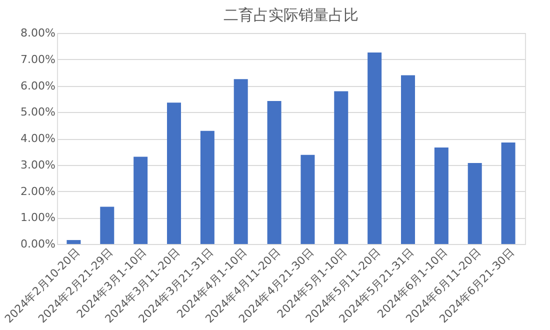 This screenshot has height=330, width=550. Describe the element at coordinates (38, 33) in the screenshot. I see `y-tick-label: 8.00%` at that location.